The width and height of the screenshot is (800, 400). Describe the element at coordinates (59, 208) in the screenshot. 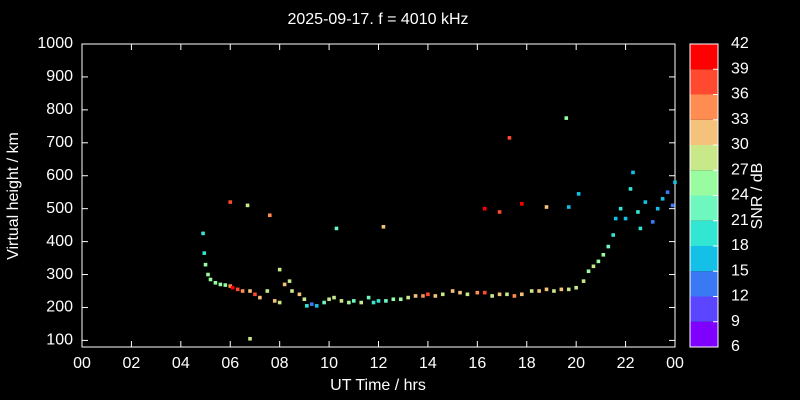

I see `y-tick-label: 500` at that location.